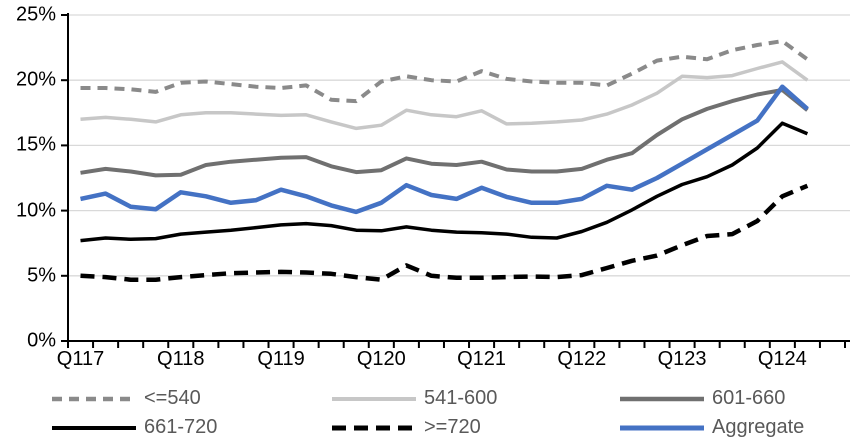  Describe the element at coordinates (80, 359) in the screenshot. I see `x-axis-tick-label: Q117` at that location.